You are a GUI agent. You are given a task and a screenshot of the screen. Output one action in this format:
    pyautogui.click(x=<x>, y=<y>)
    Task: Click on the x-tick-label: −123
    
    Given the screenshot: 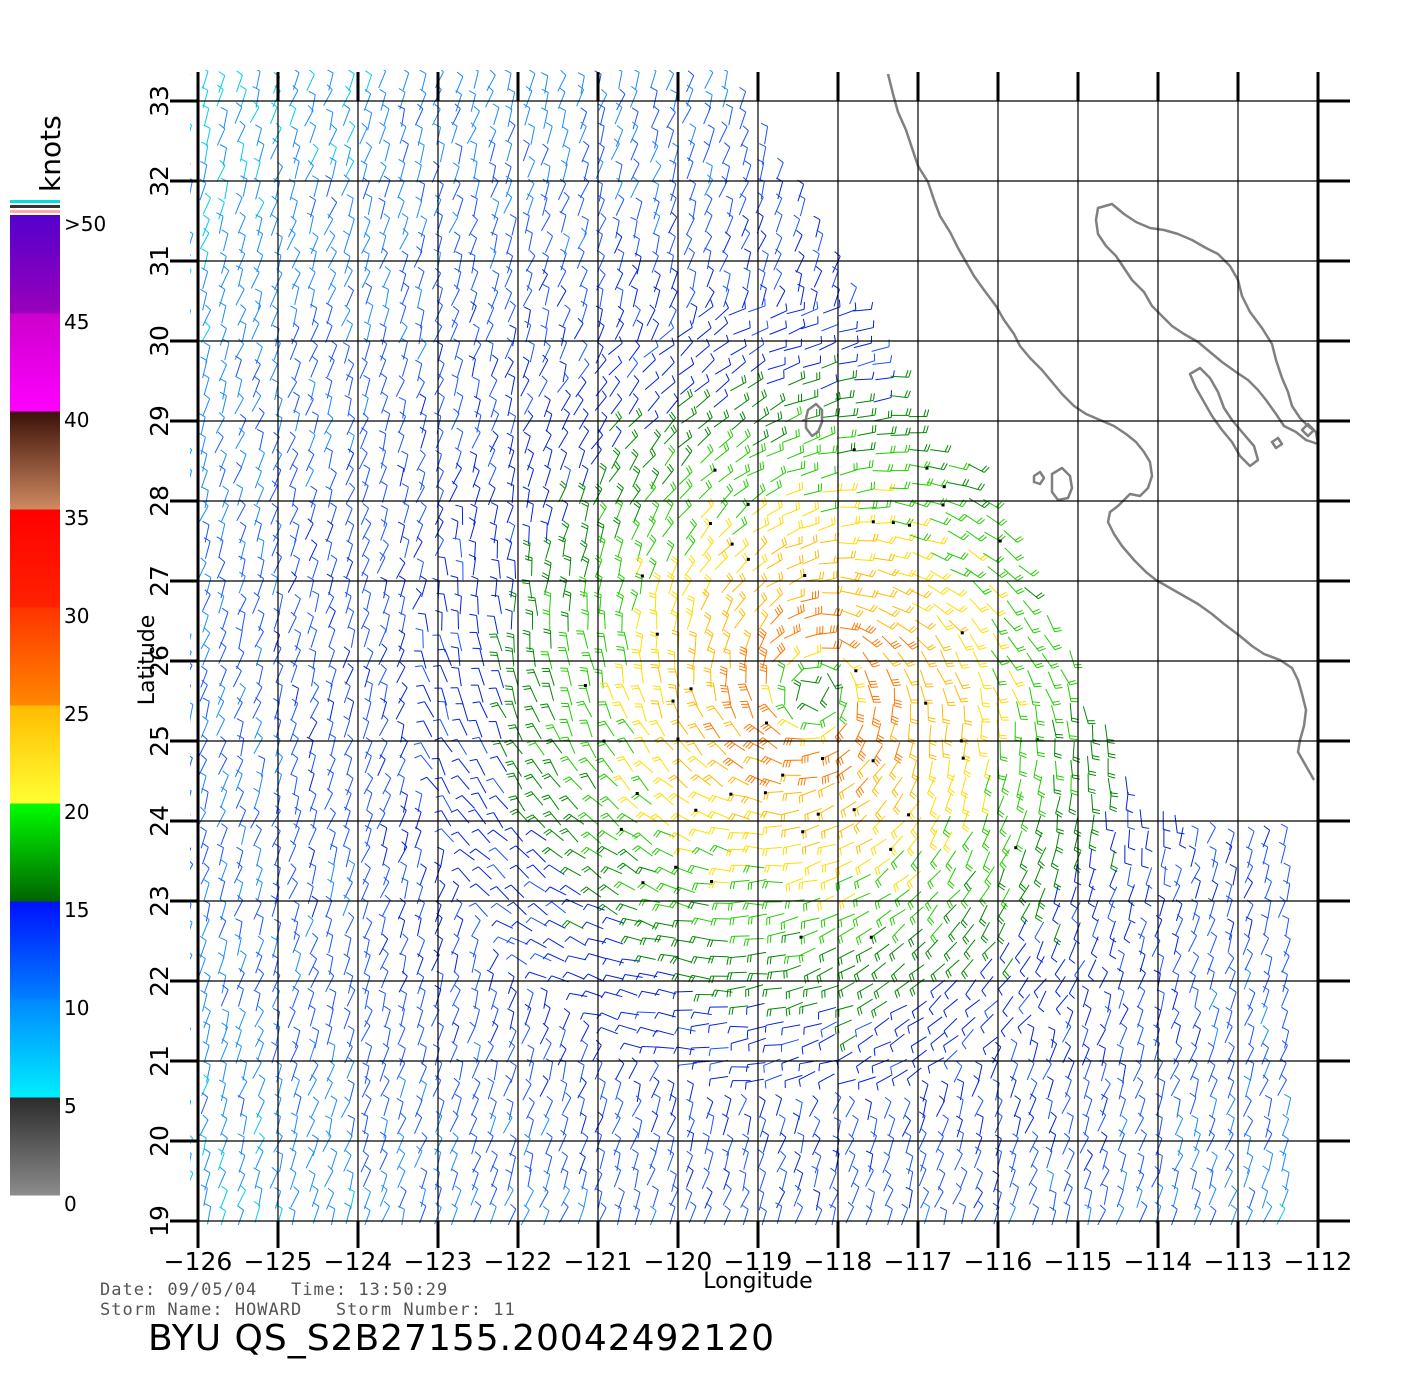 What is the action you would take?
    pyautogui.click(x=438, y=1261)
    